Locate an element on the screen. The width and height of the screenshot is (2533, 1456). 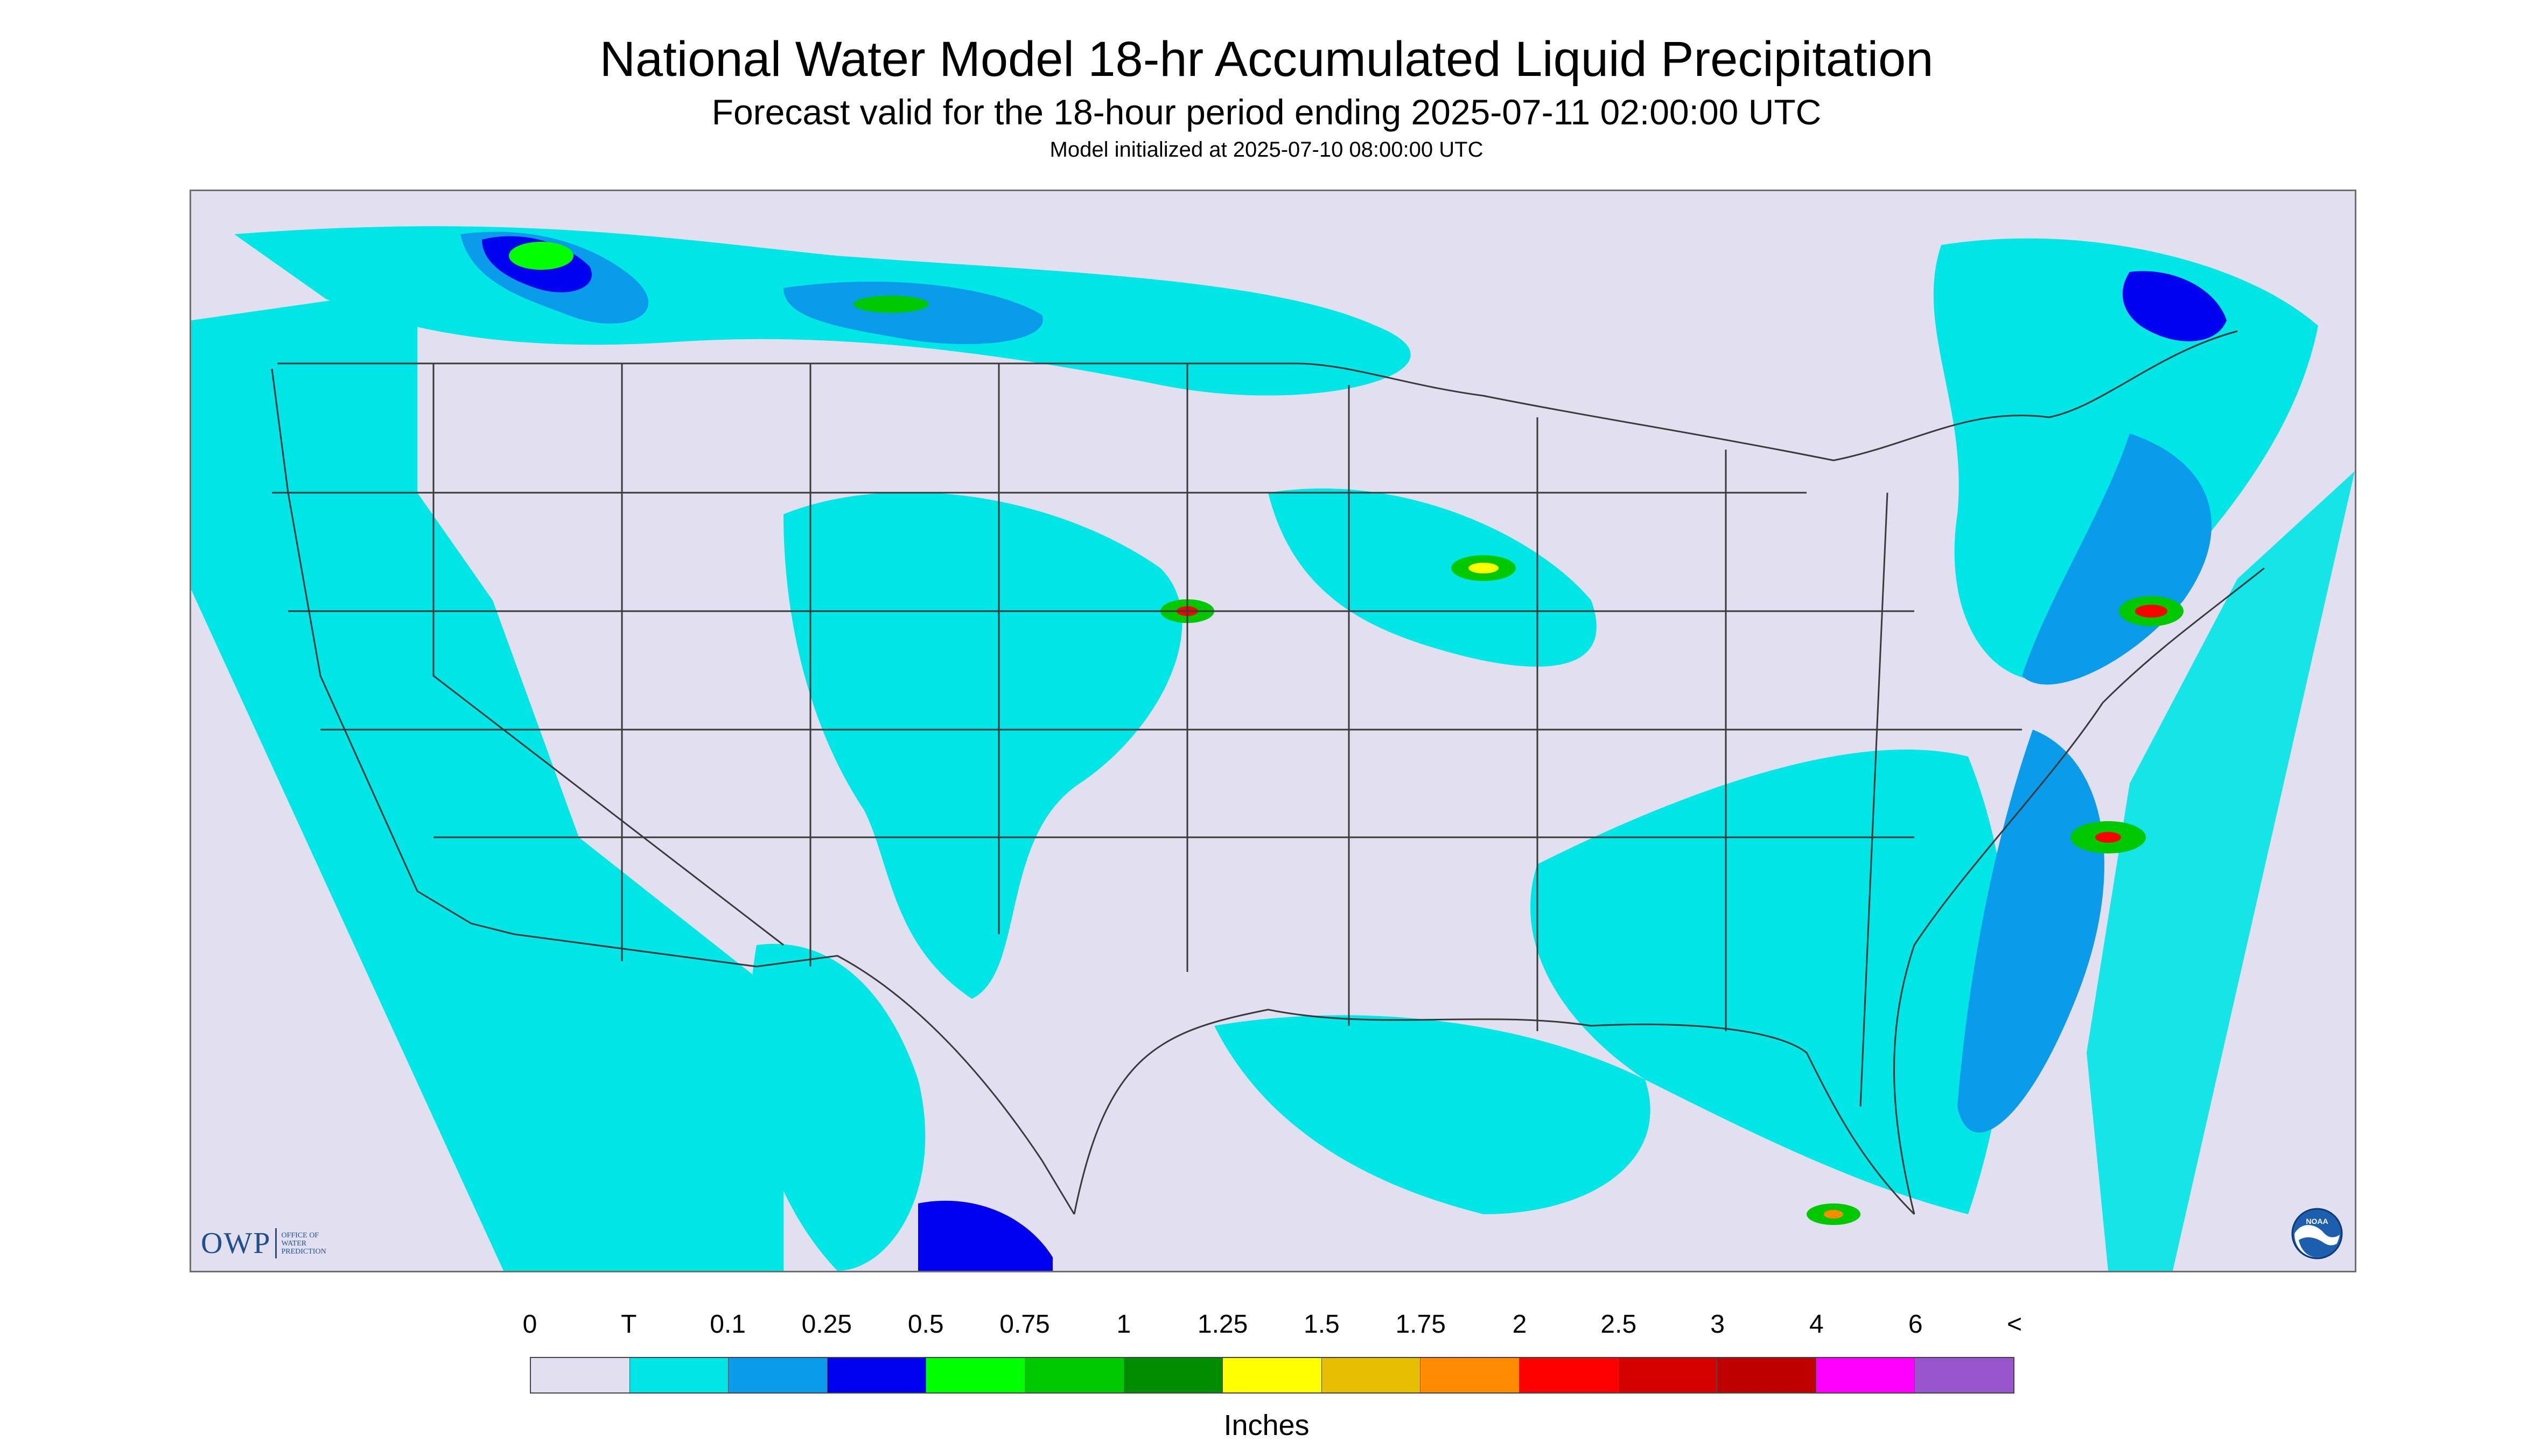
legend-tick-label: 1.75 is located at coordinates (1421, 1324).